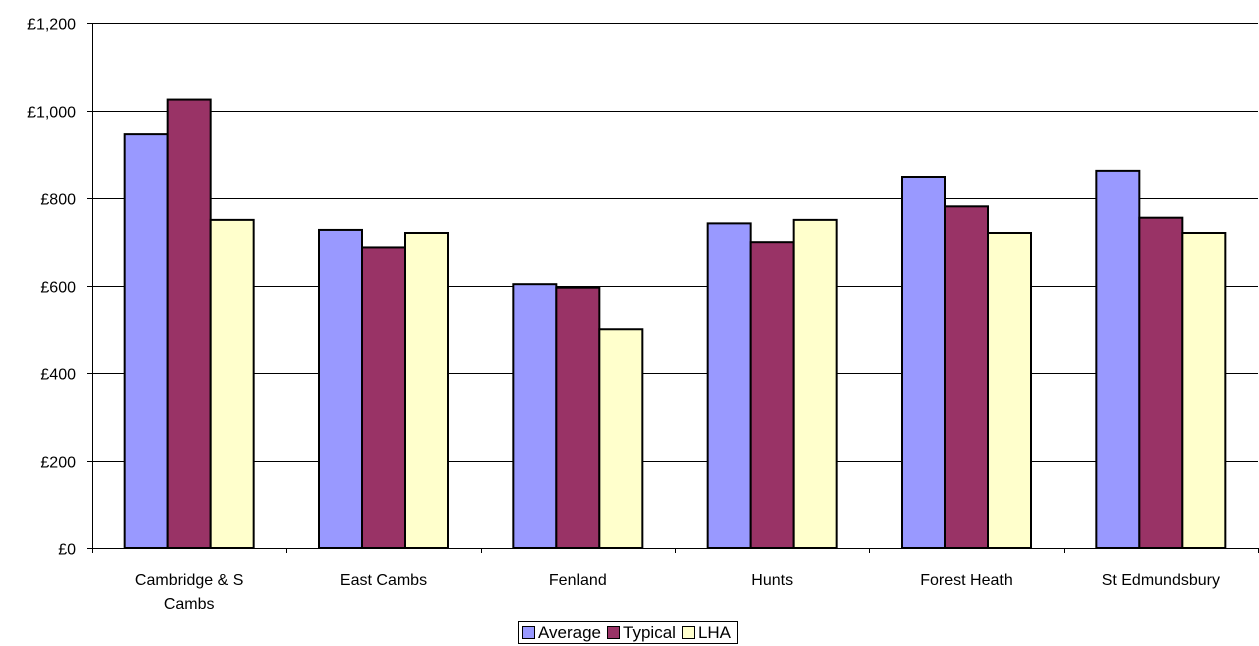 The width and height of the screenshot is (1259, 646). I want to click on legend-label: LHA, so click(714, 632).